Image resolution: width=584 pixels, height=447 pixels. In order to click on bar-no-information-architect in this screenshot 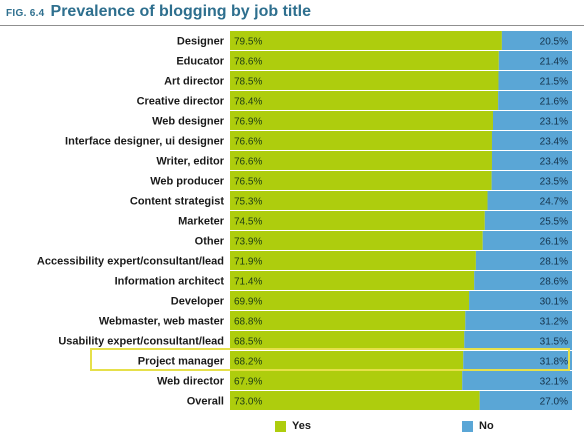, I will do `click(523, 280)`.